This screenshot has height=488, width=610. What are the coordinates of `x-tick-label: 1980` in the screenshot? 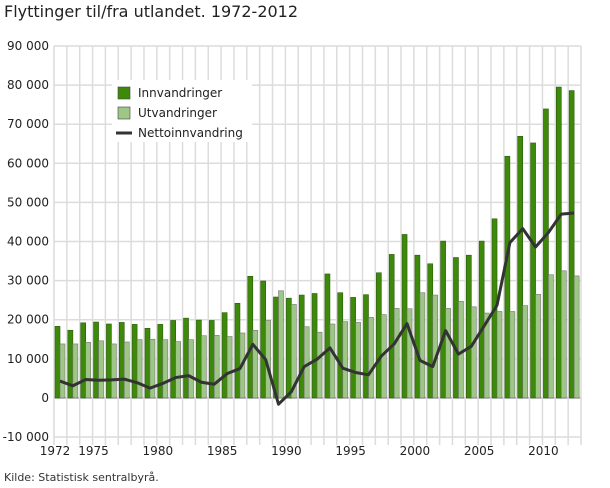 It's located at (158, 451).